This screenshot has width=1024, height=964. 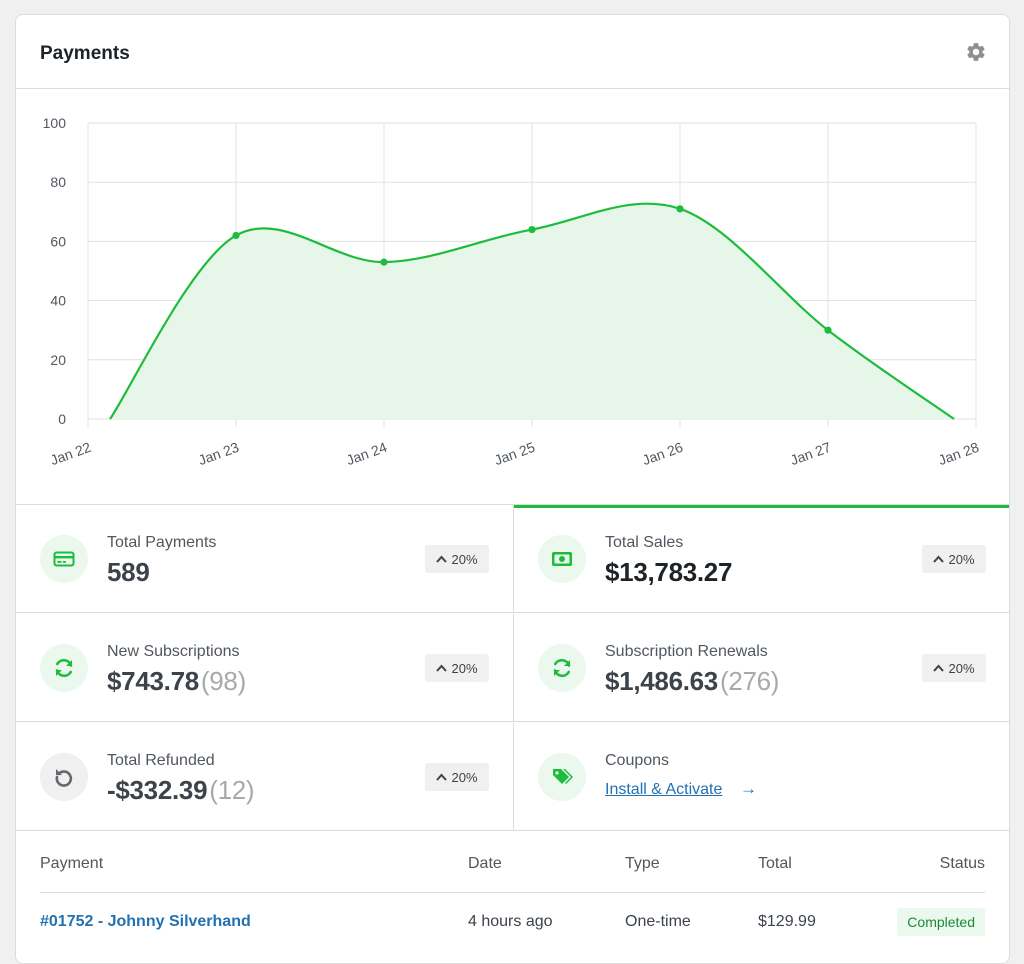 I want to click on column-header-status: Status, so click(x=962, y=863).